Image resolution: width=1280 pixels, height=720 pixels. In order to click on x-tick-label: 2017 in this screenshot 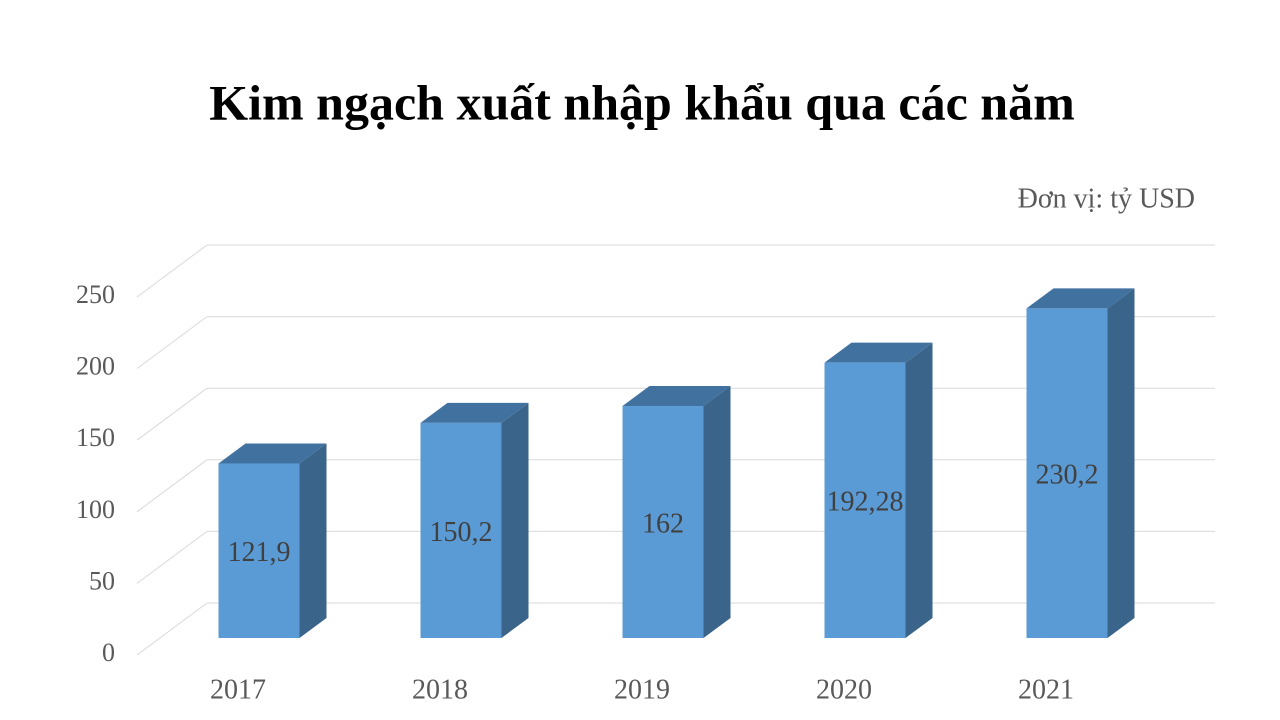, I will do `click(238, 689)`.